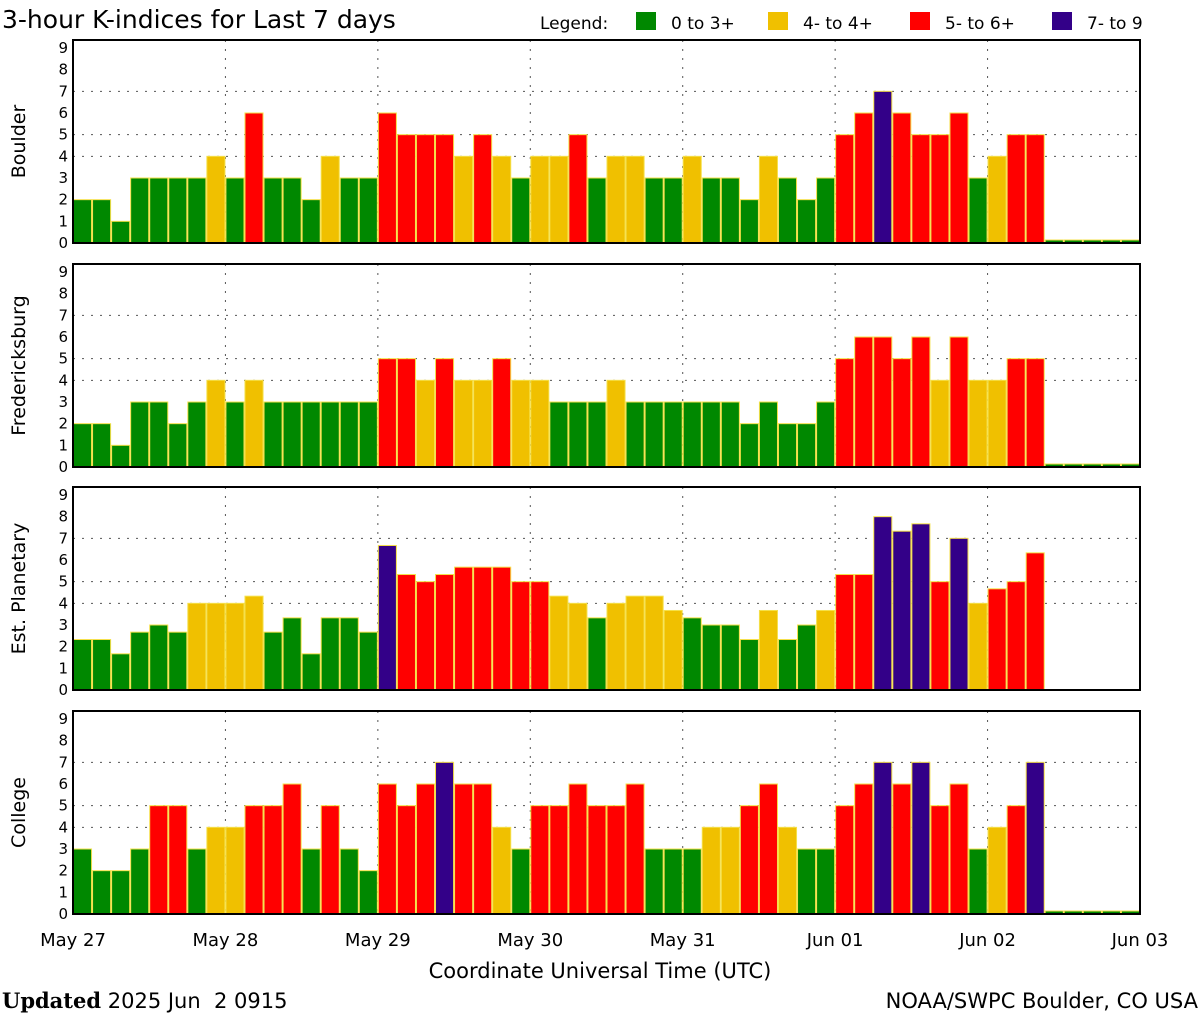  I want to click on x-tick-label: May 30, so click(530, 940).